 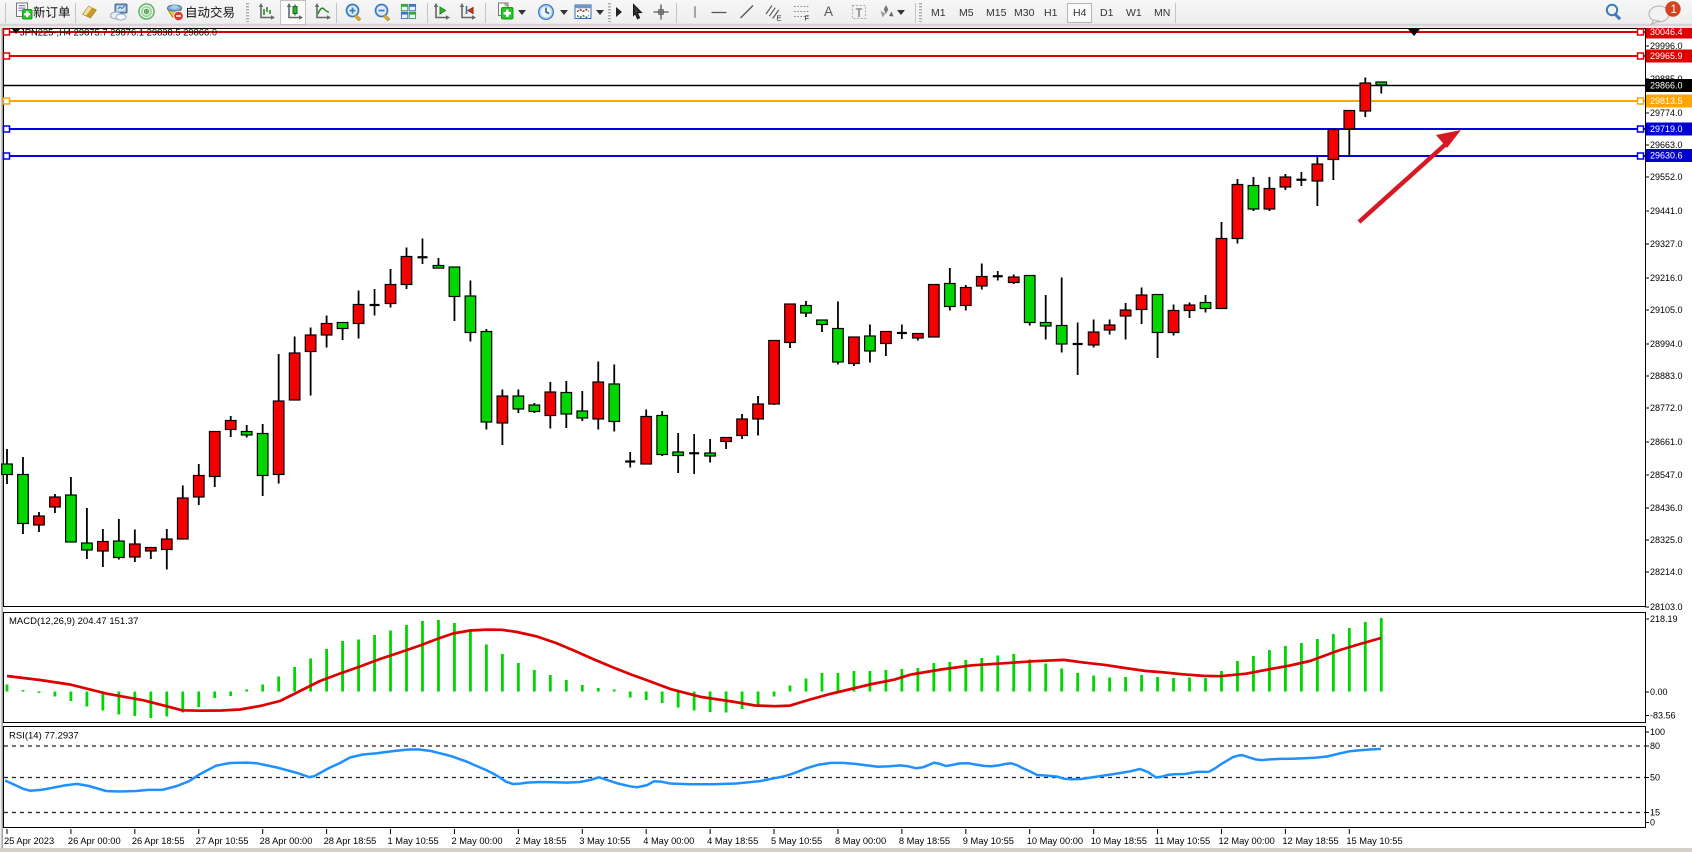 I want to click on svg-text: 10 May 18:55, so click(x=1119, y=841).